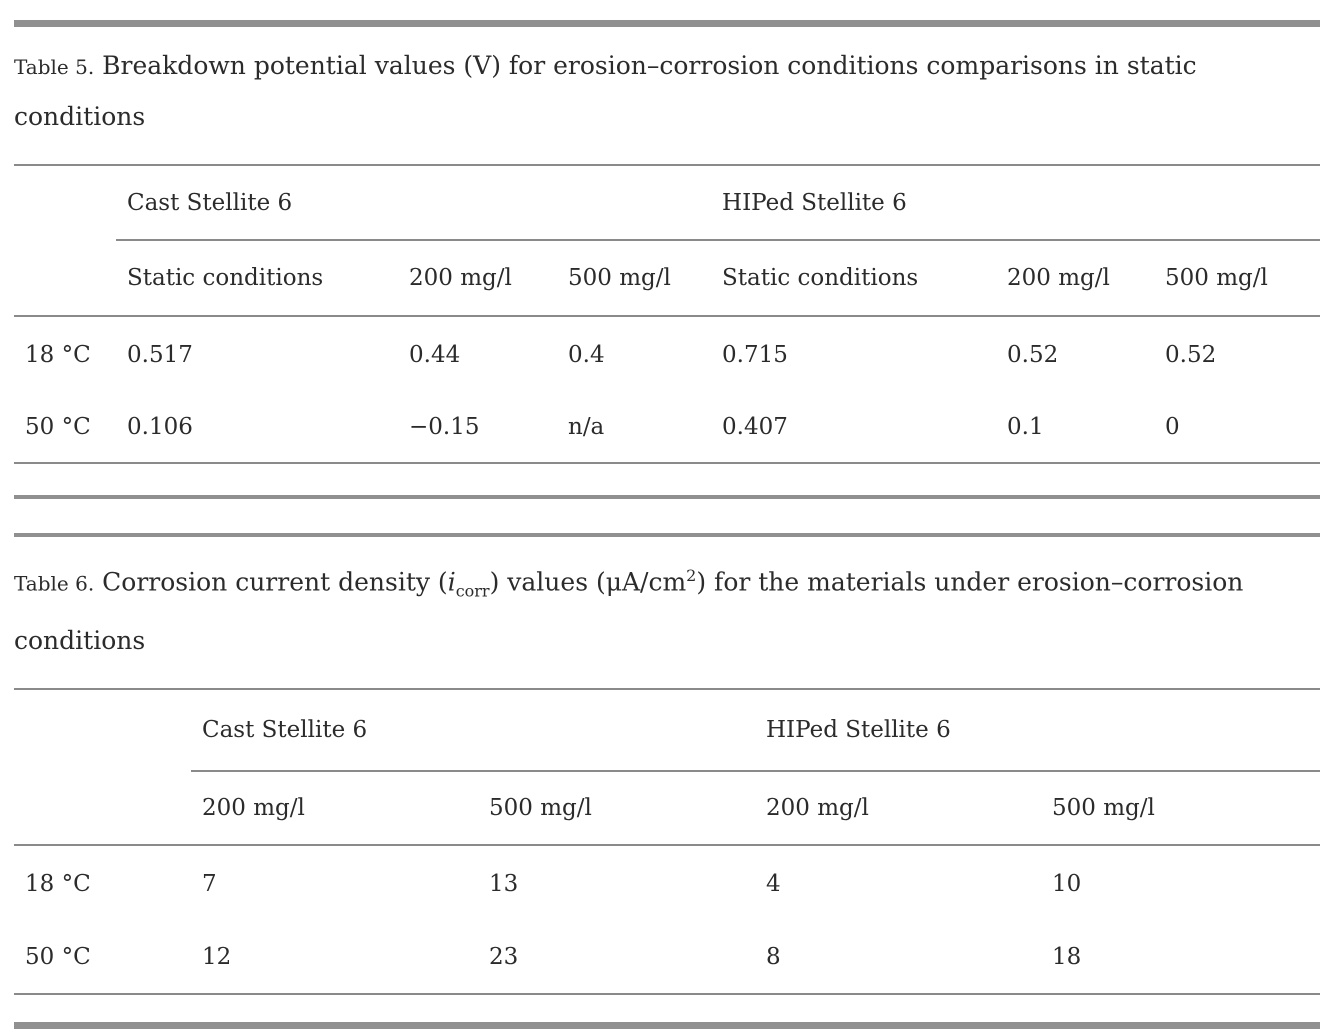 The width and height of the screenshot is (1336, 1032). I want to click on table6-corner-cell, so click(102, 730).